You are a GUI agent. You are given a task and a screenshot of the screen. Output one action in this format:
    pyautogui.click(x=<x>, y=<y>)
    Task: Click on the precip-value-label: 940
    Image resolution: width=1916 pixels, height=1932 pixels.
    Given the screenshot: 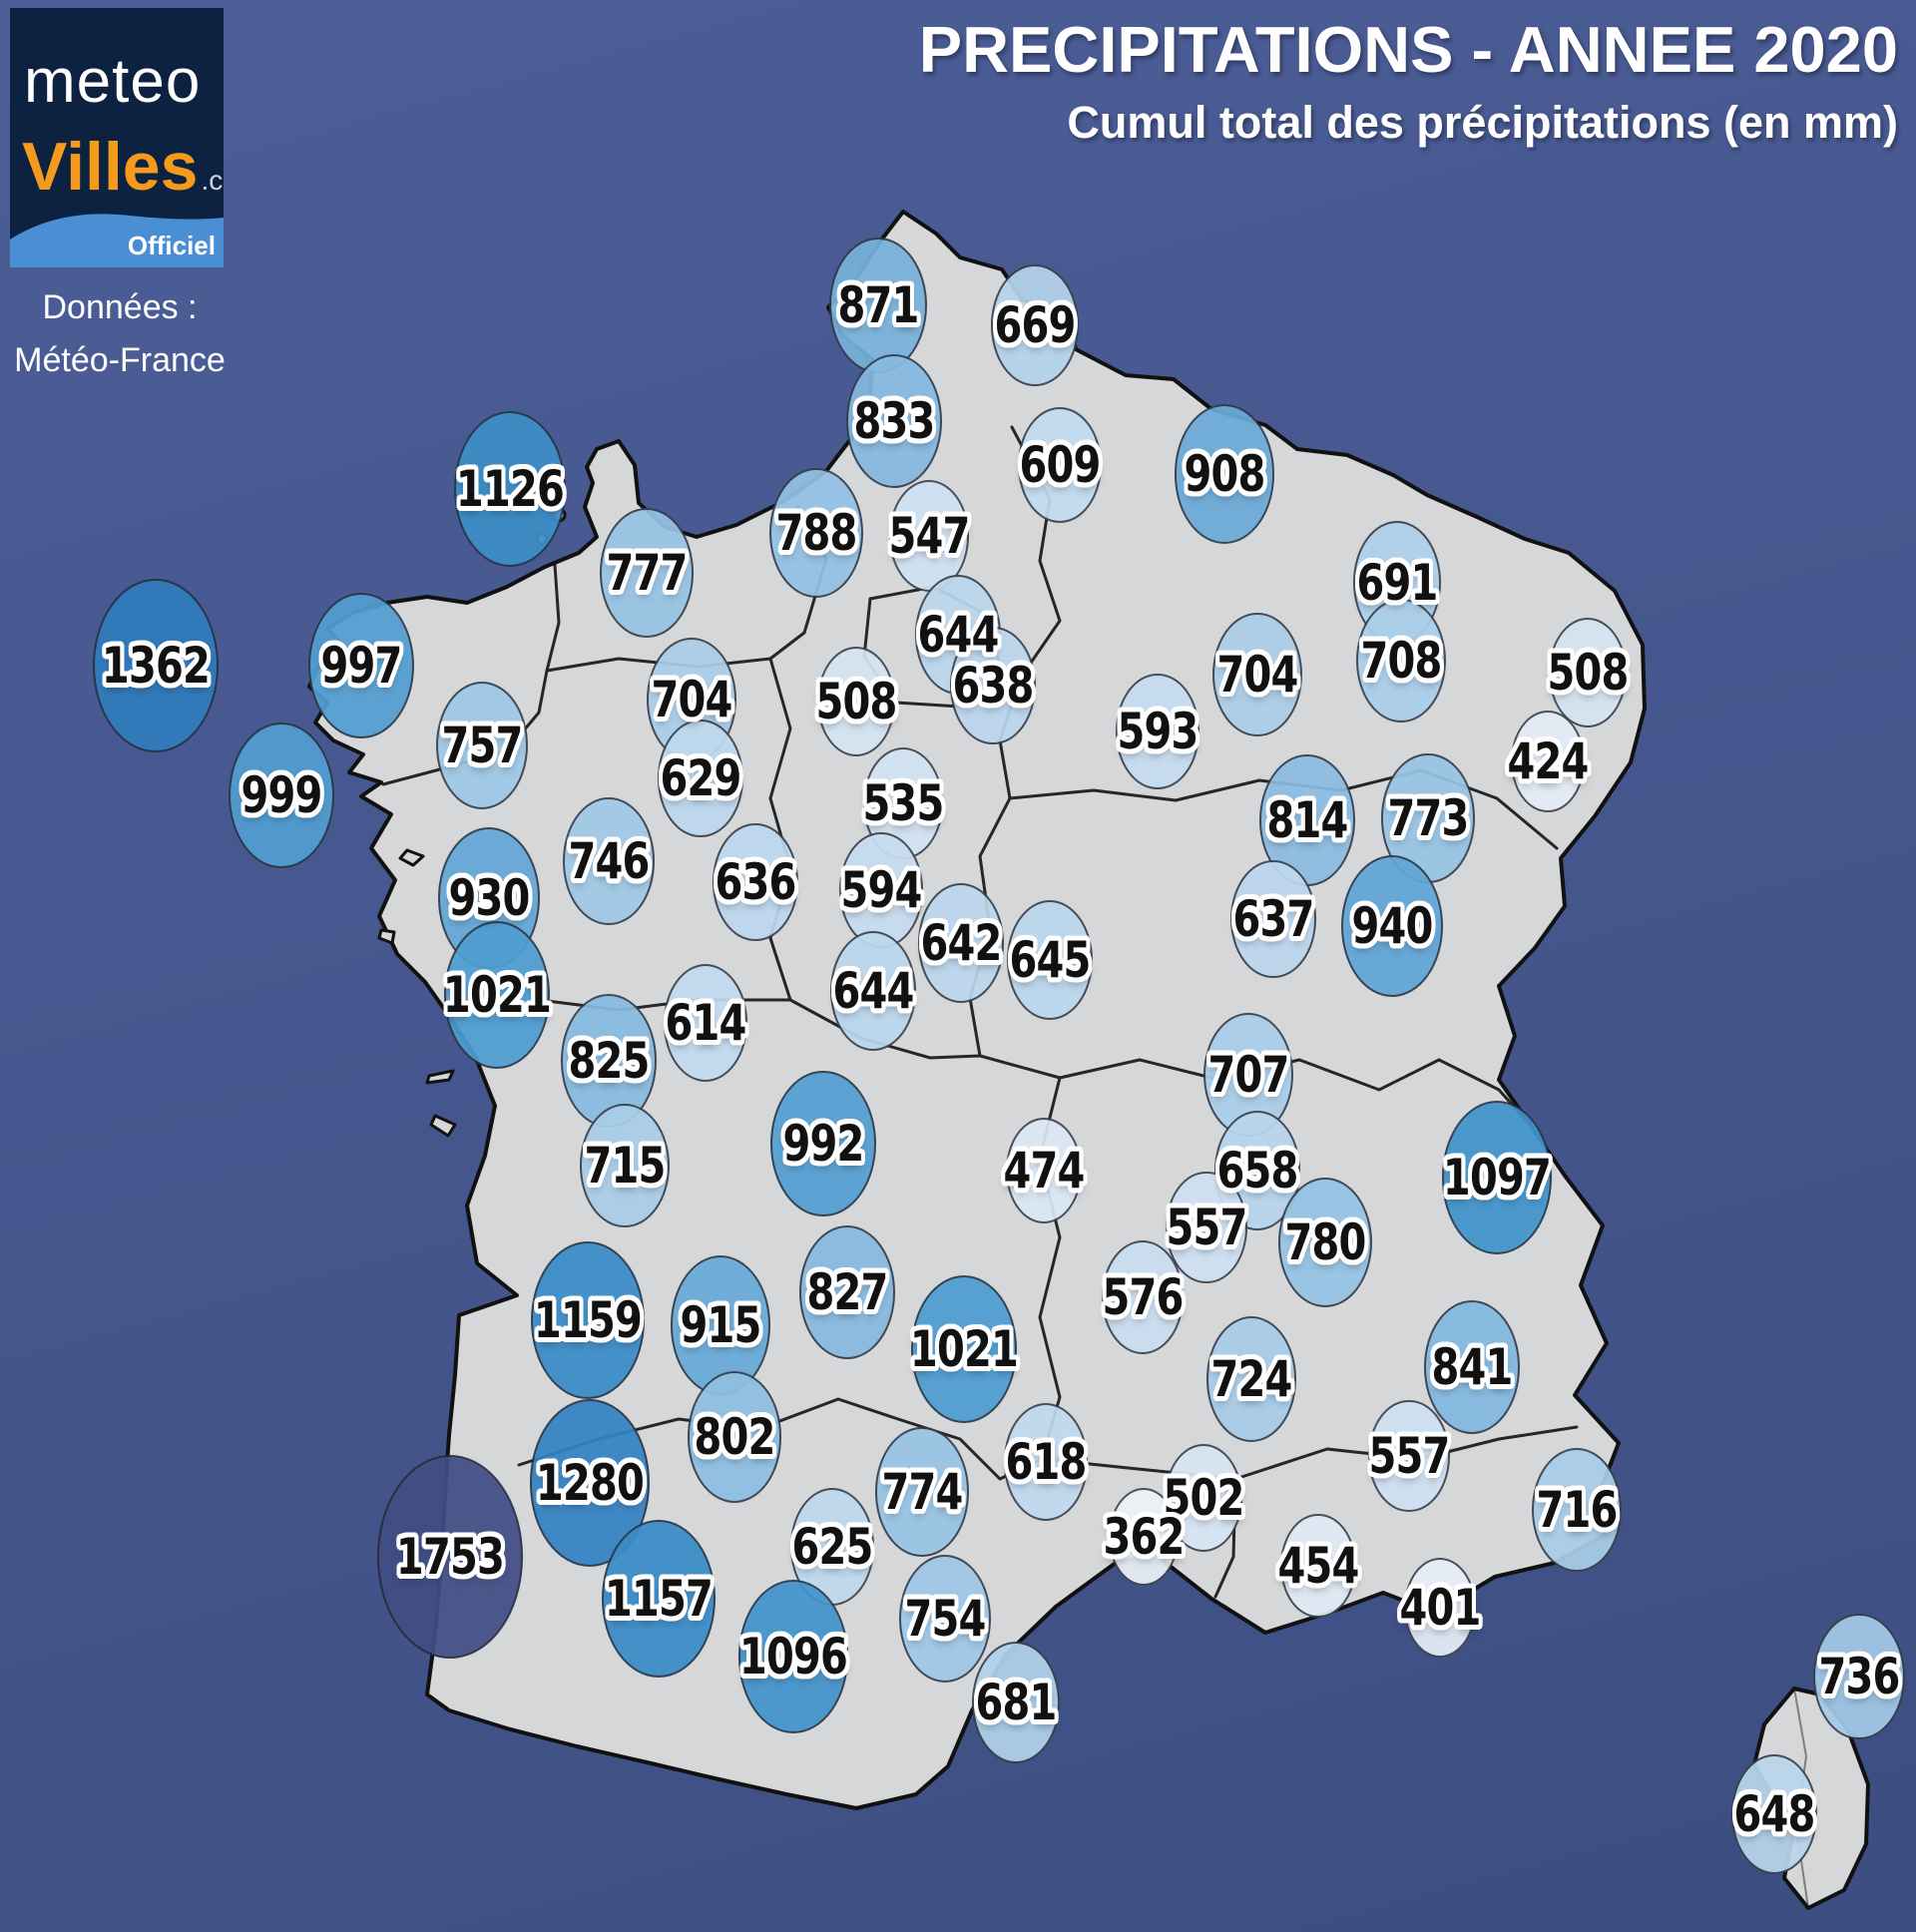 What is the action you would take?
    pyautogui.click(x=1392, y=926)
    